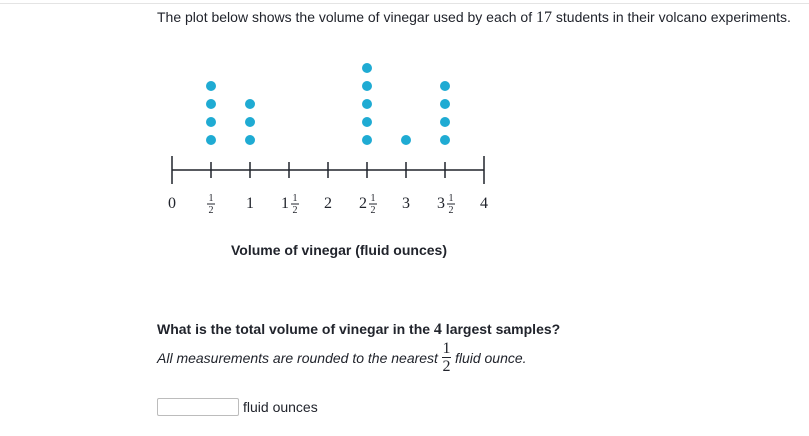  What do you see at coordinates (198, 407) in the screenshot?
I see `answer-input` at bounding box center [198, 407].